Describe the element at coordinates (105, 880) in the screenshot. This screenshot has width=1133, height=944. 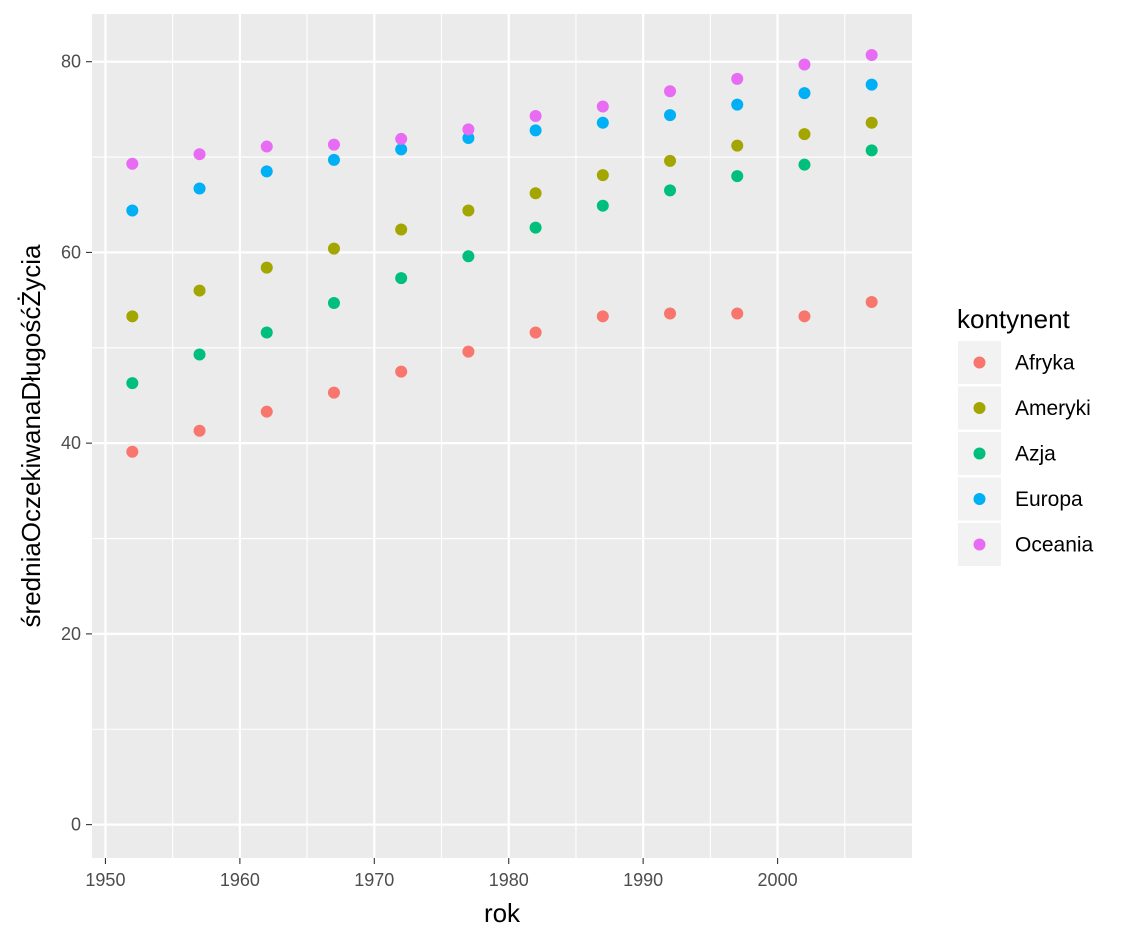
I see `x-tick-label: 1950` at that location.